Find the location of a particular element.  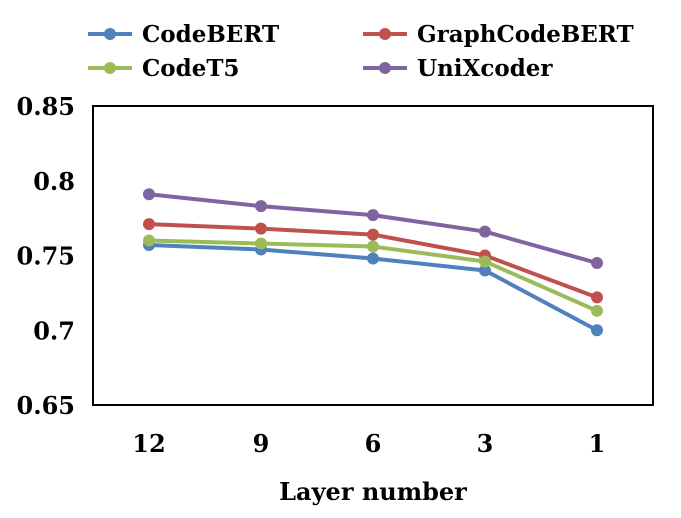

series-graphcodebert is located at coordinates (373, 261).